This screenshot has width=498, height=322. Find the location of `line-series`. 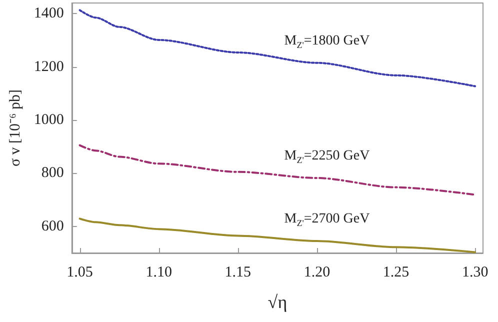

line-series is located at coordinates (277, 170).